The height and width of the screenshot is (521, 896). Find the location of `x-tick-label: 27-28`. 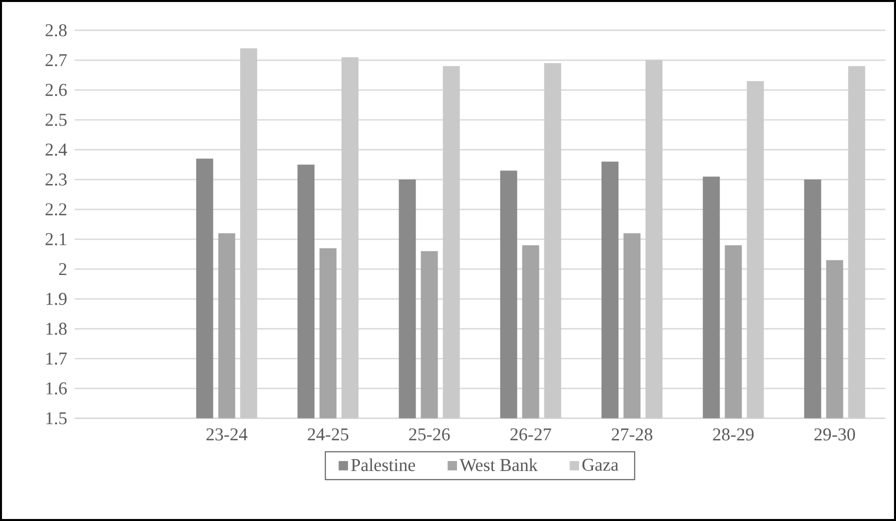

x-tick-label: 27-28 is located at coordinates (632, 434).